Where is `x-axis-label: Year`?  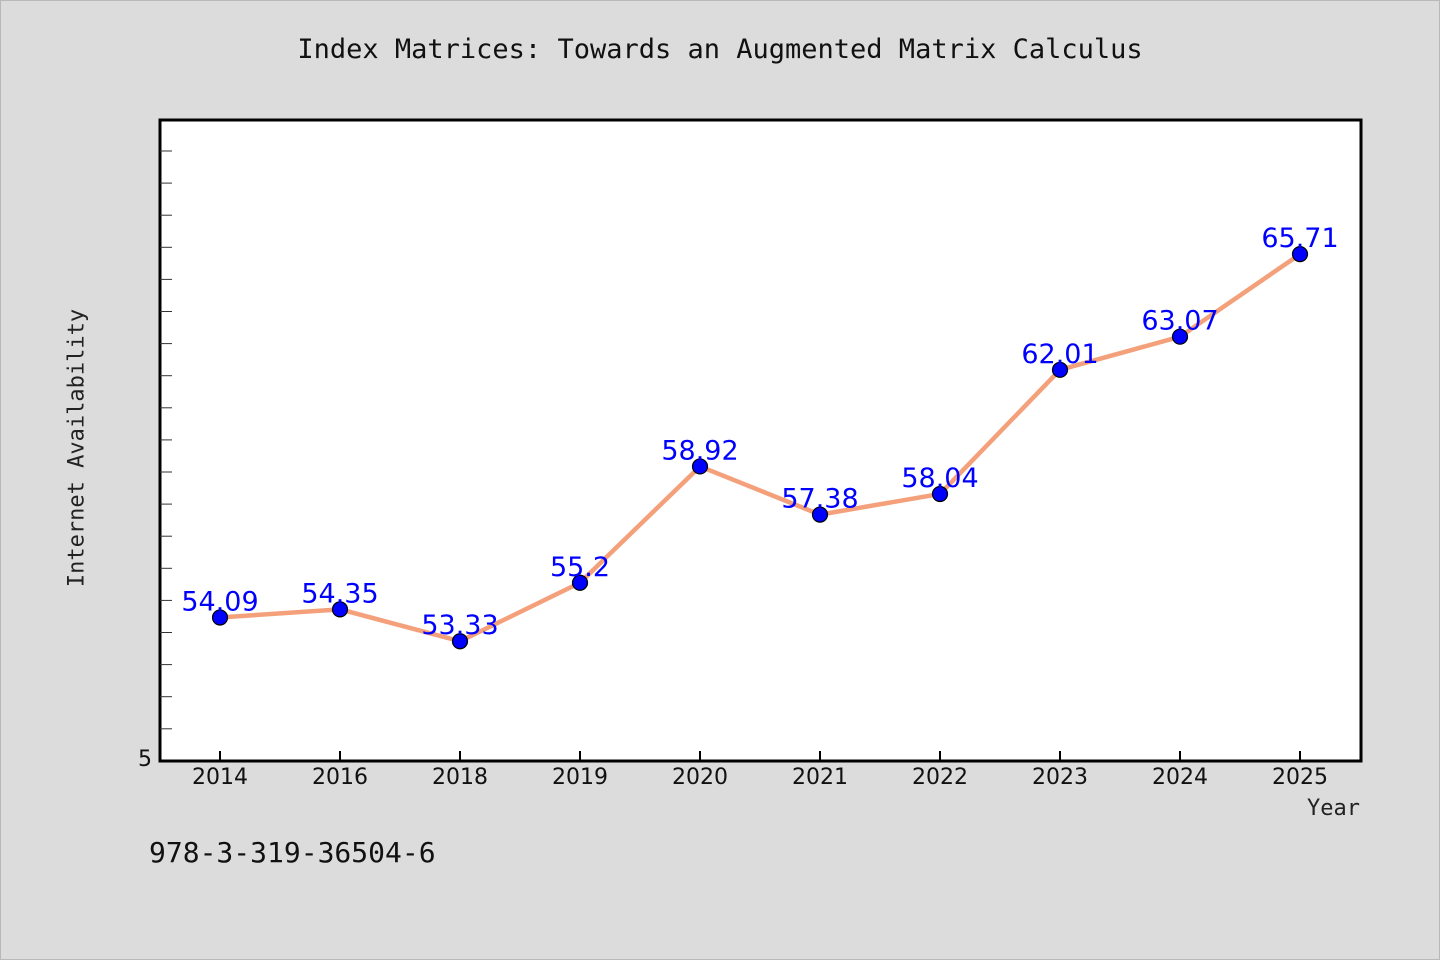 x-axis-label: Year is located at coordinates (1333, 808).